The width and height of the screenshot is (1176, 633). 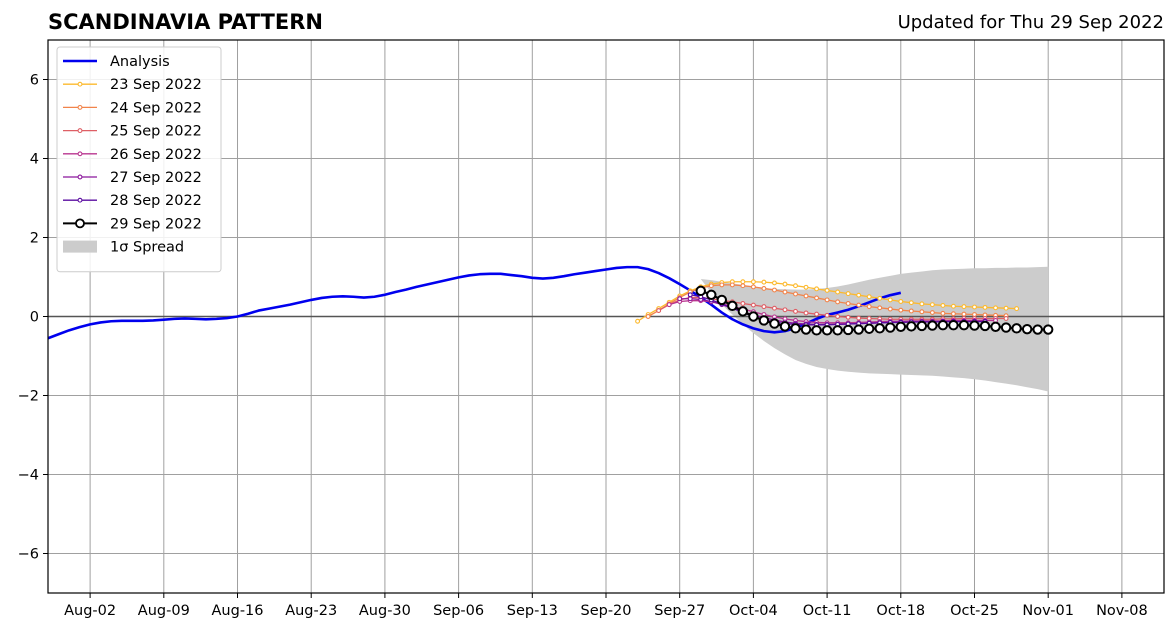 I want to click on y-tick-label: −4, so click(x=28, y=476).